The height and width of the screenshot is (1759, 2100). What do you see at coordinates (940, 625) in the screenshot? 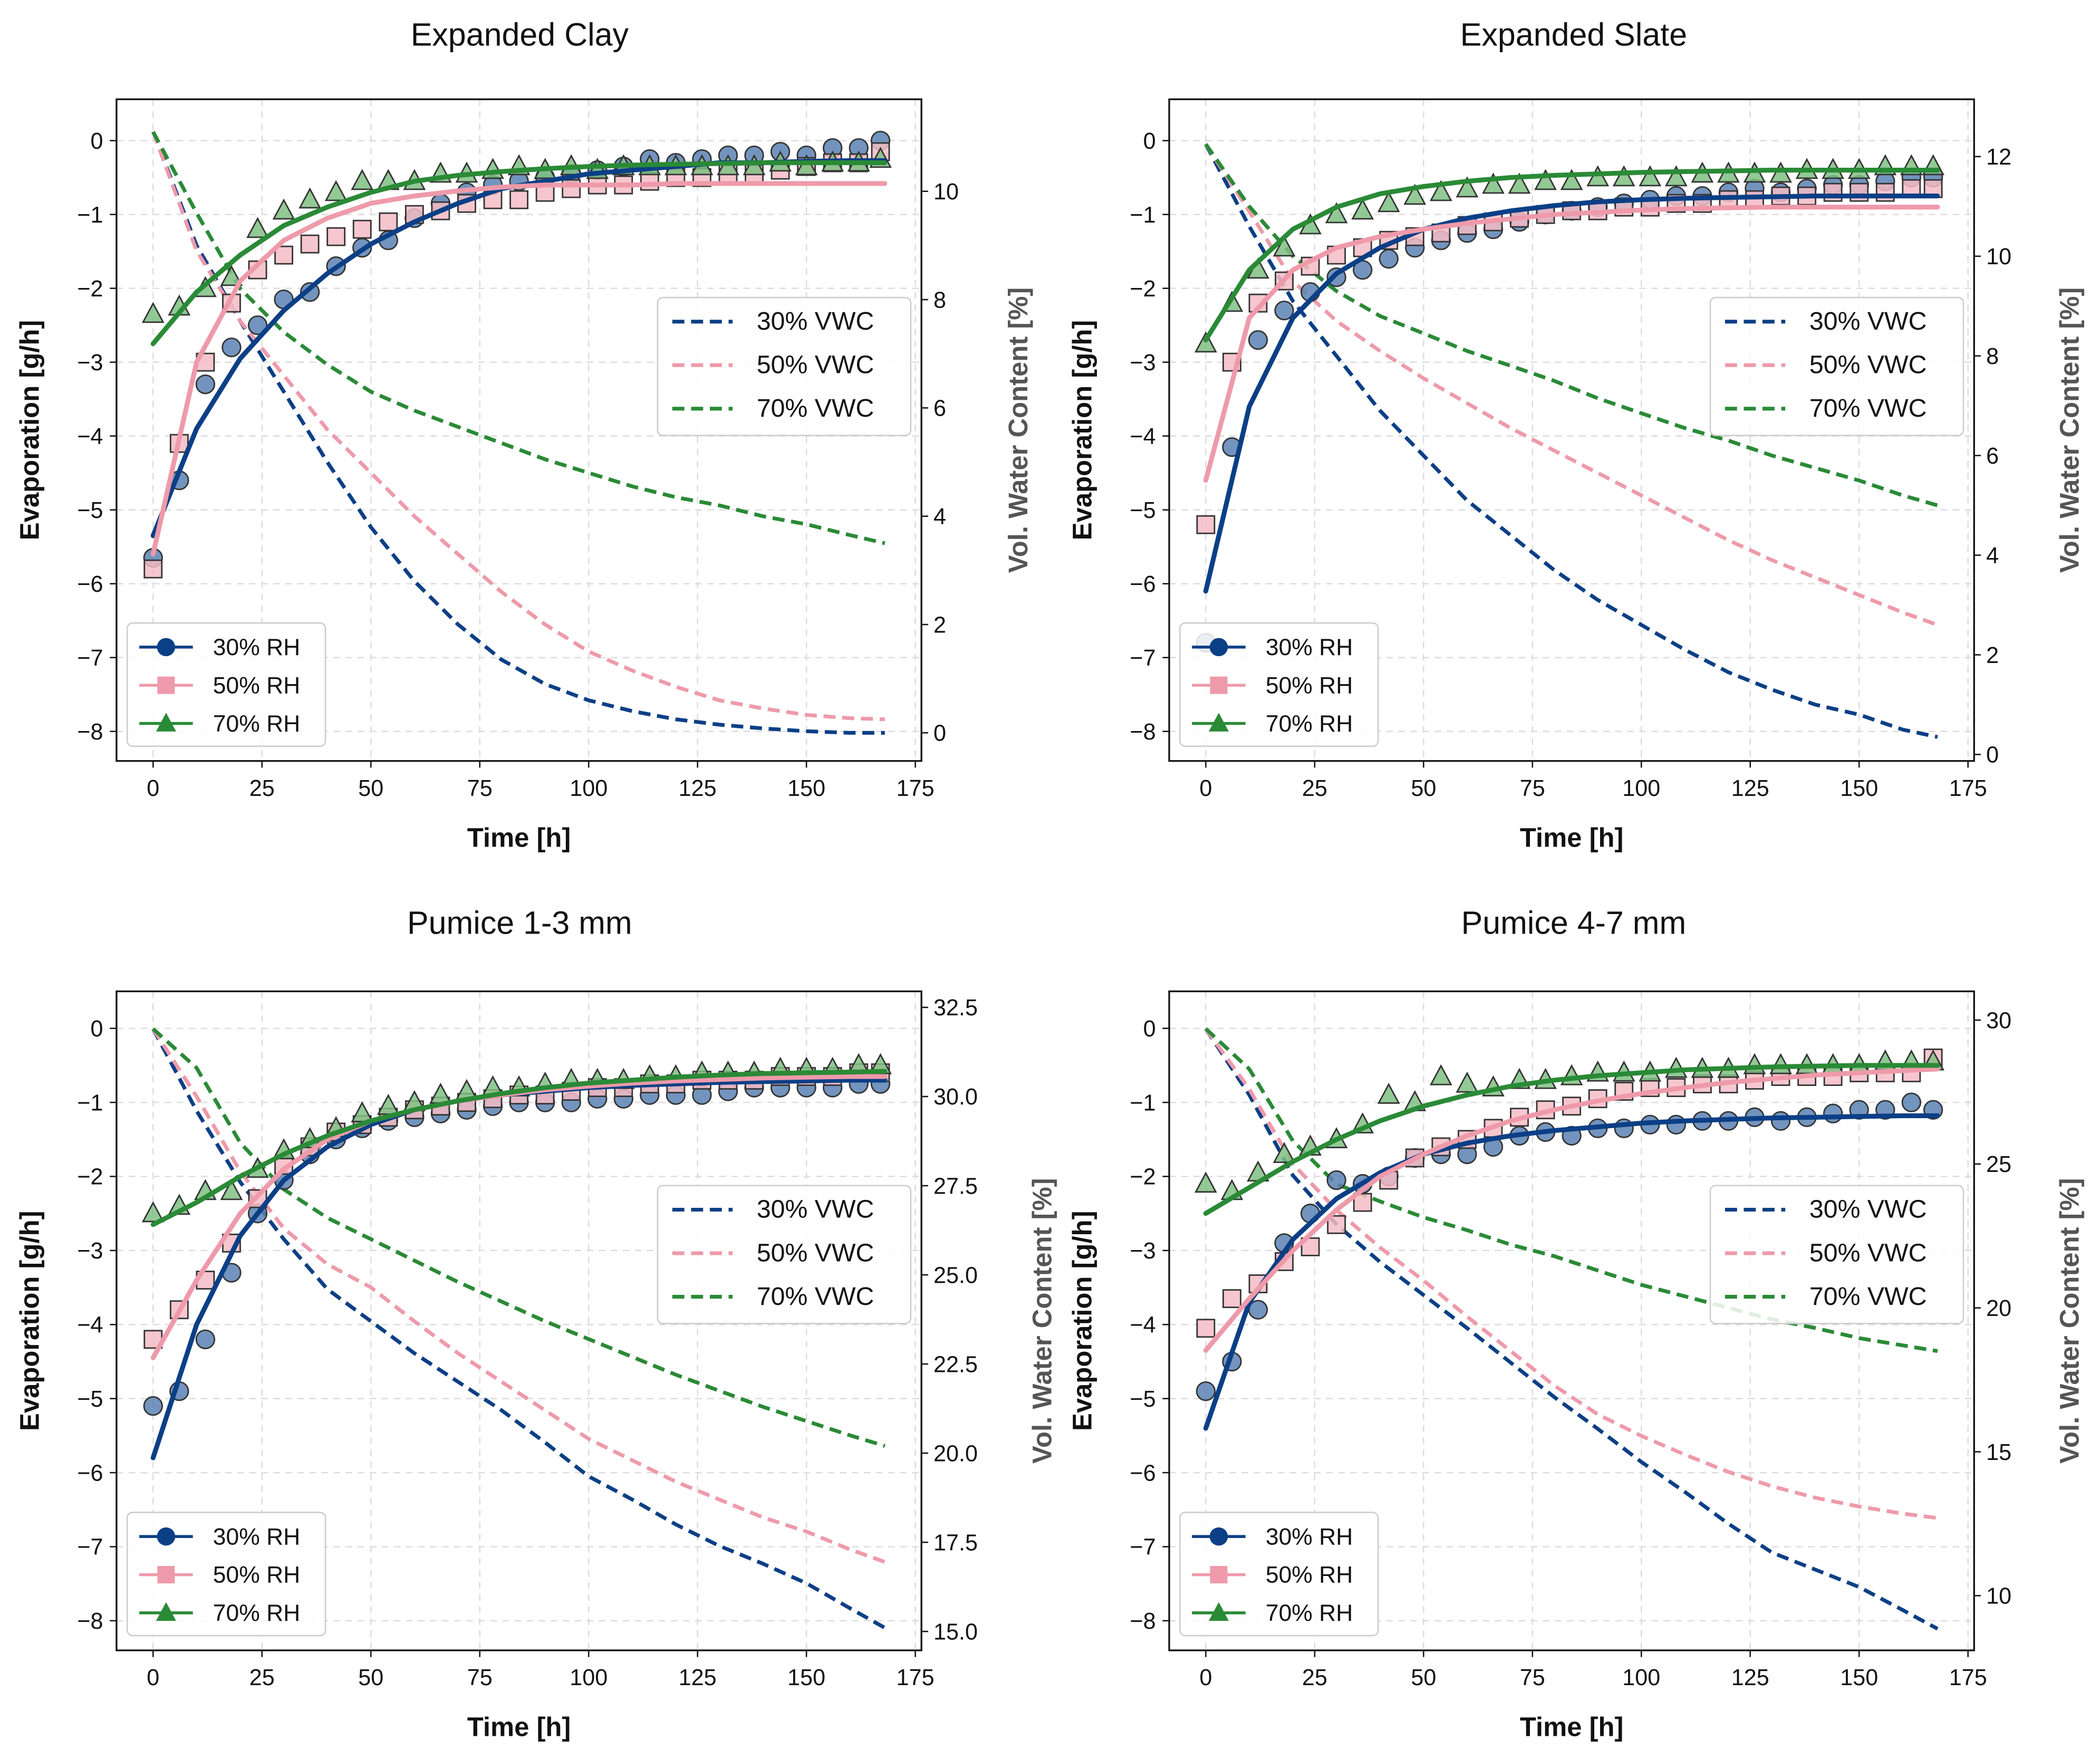
I see `y2-tick-label: 2` at bounding box center [940, 625].